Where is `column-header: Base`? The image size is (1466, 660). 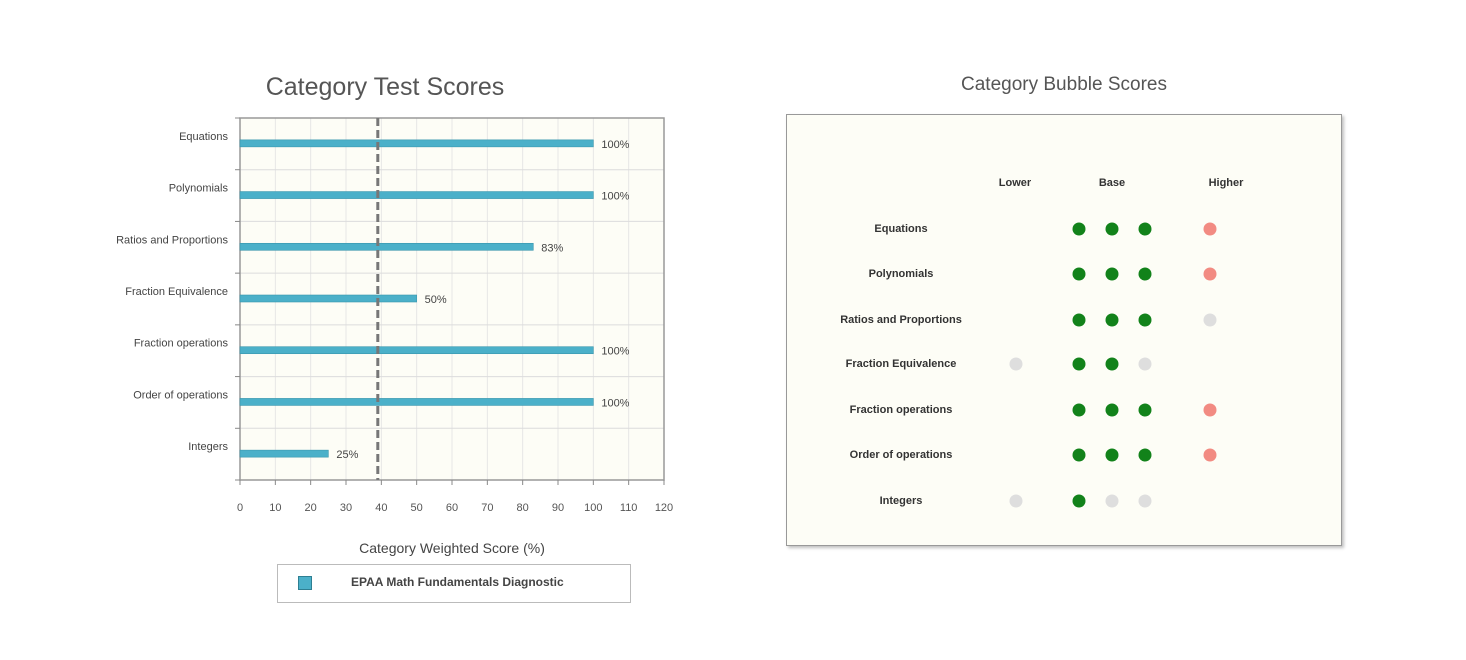
column-header: Base is located at coordinates (1112, 183).